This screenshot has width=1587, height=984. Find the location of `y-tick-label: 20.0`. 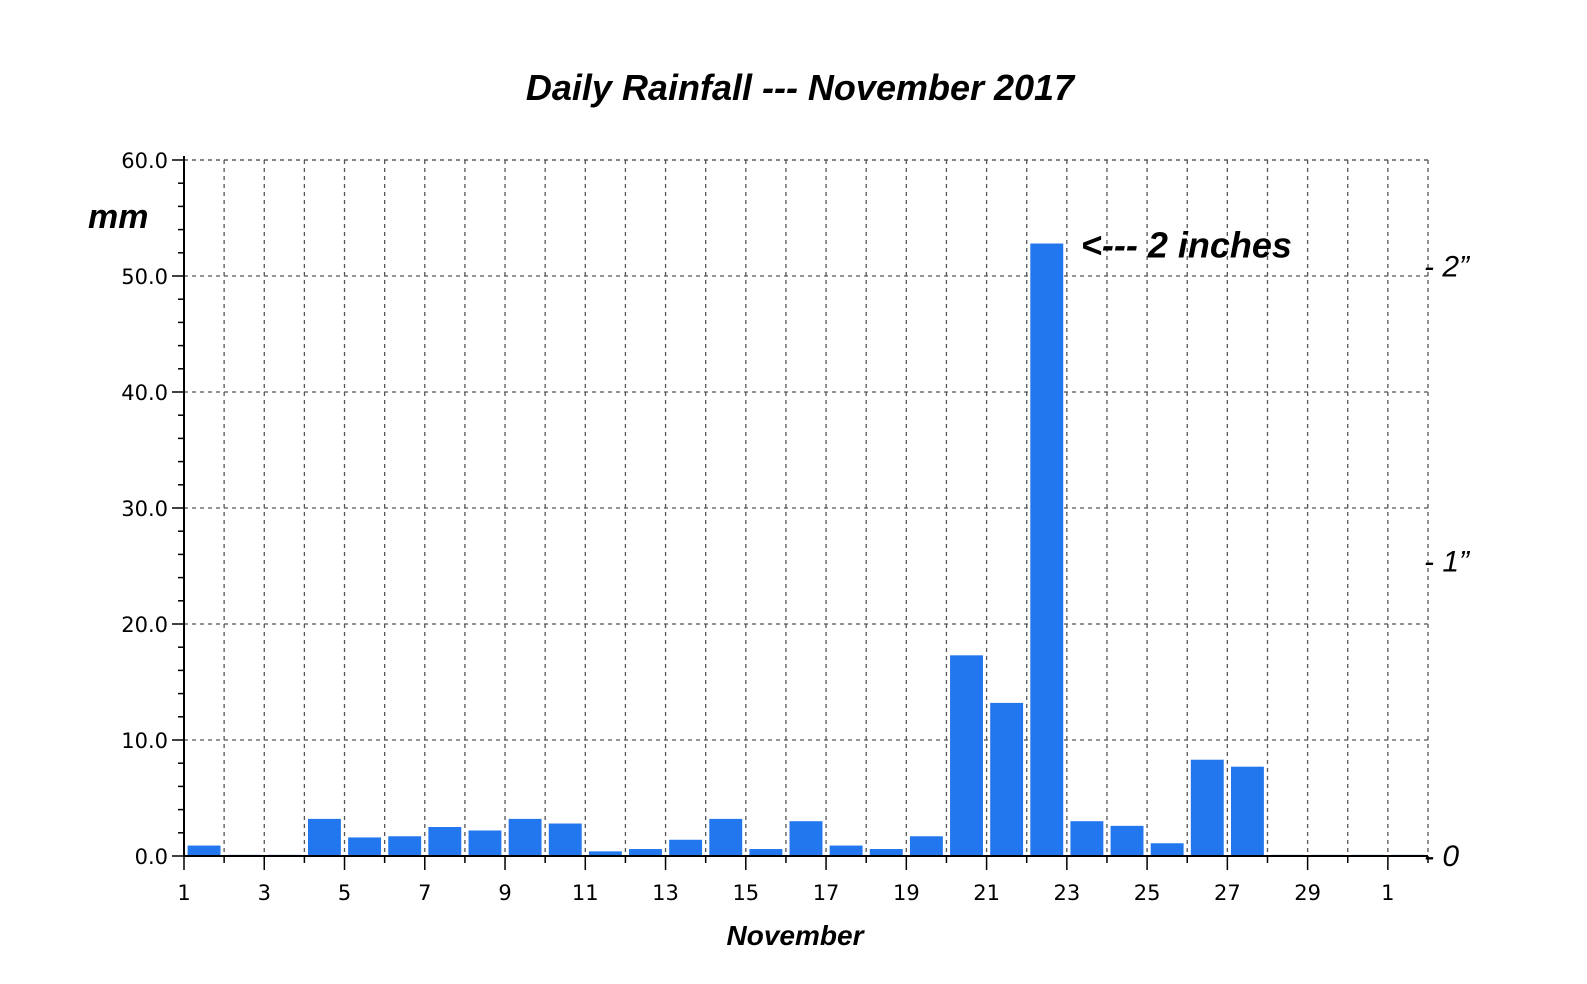

y-tick-label: 20.0 is located at coordinates (144, 625).